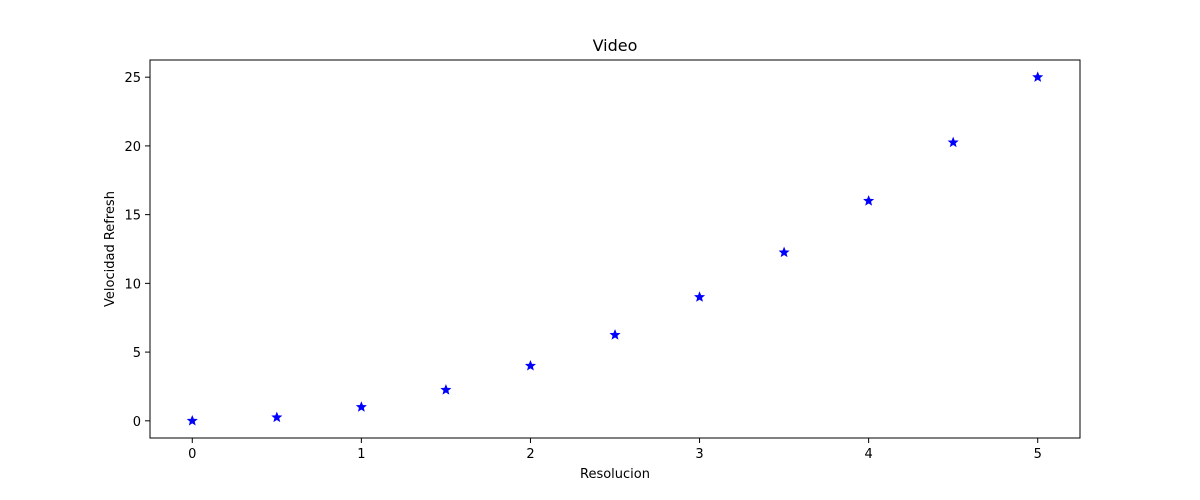  What do you see at coordinates (361, 454) in the screenshot?
I see `x-tick-label: 1` at bounding box center [361, 454].